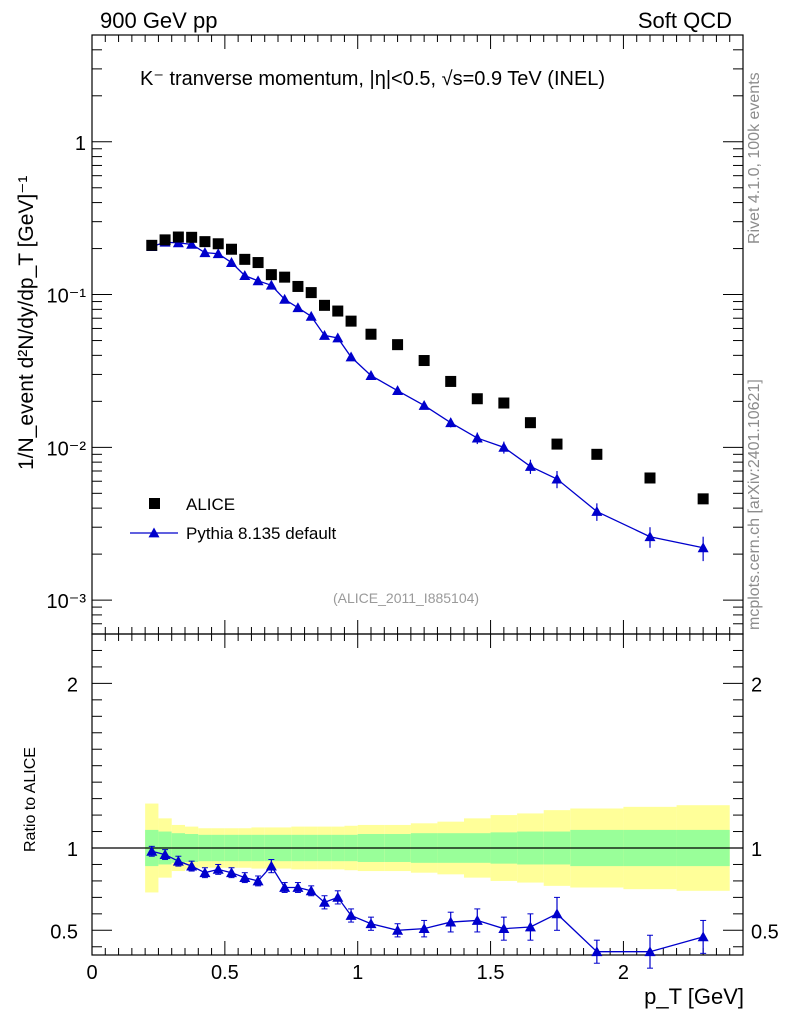 Image resolution: width=786 pixels, height=1024 pixels. What do you see at coordinates (26, 322) in the screenshot?
I see `y-axis-label-top: 1/N_event d²N/dy/dp_T [GeV]⁻¹` at bounding box center [26, 322].